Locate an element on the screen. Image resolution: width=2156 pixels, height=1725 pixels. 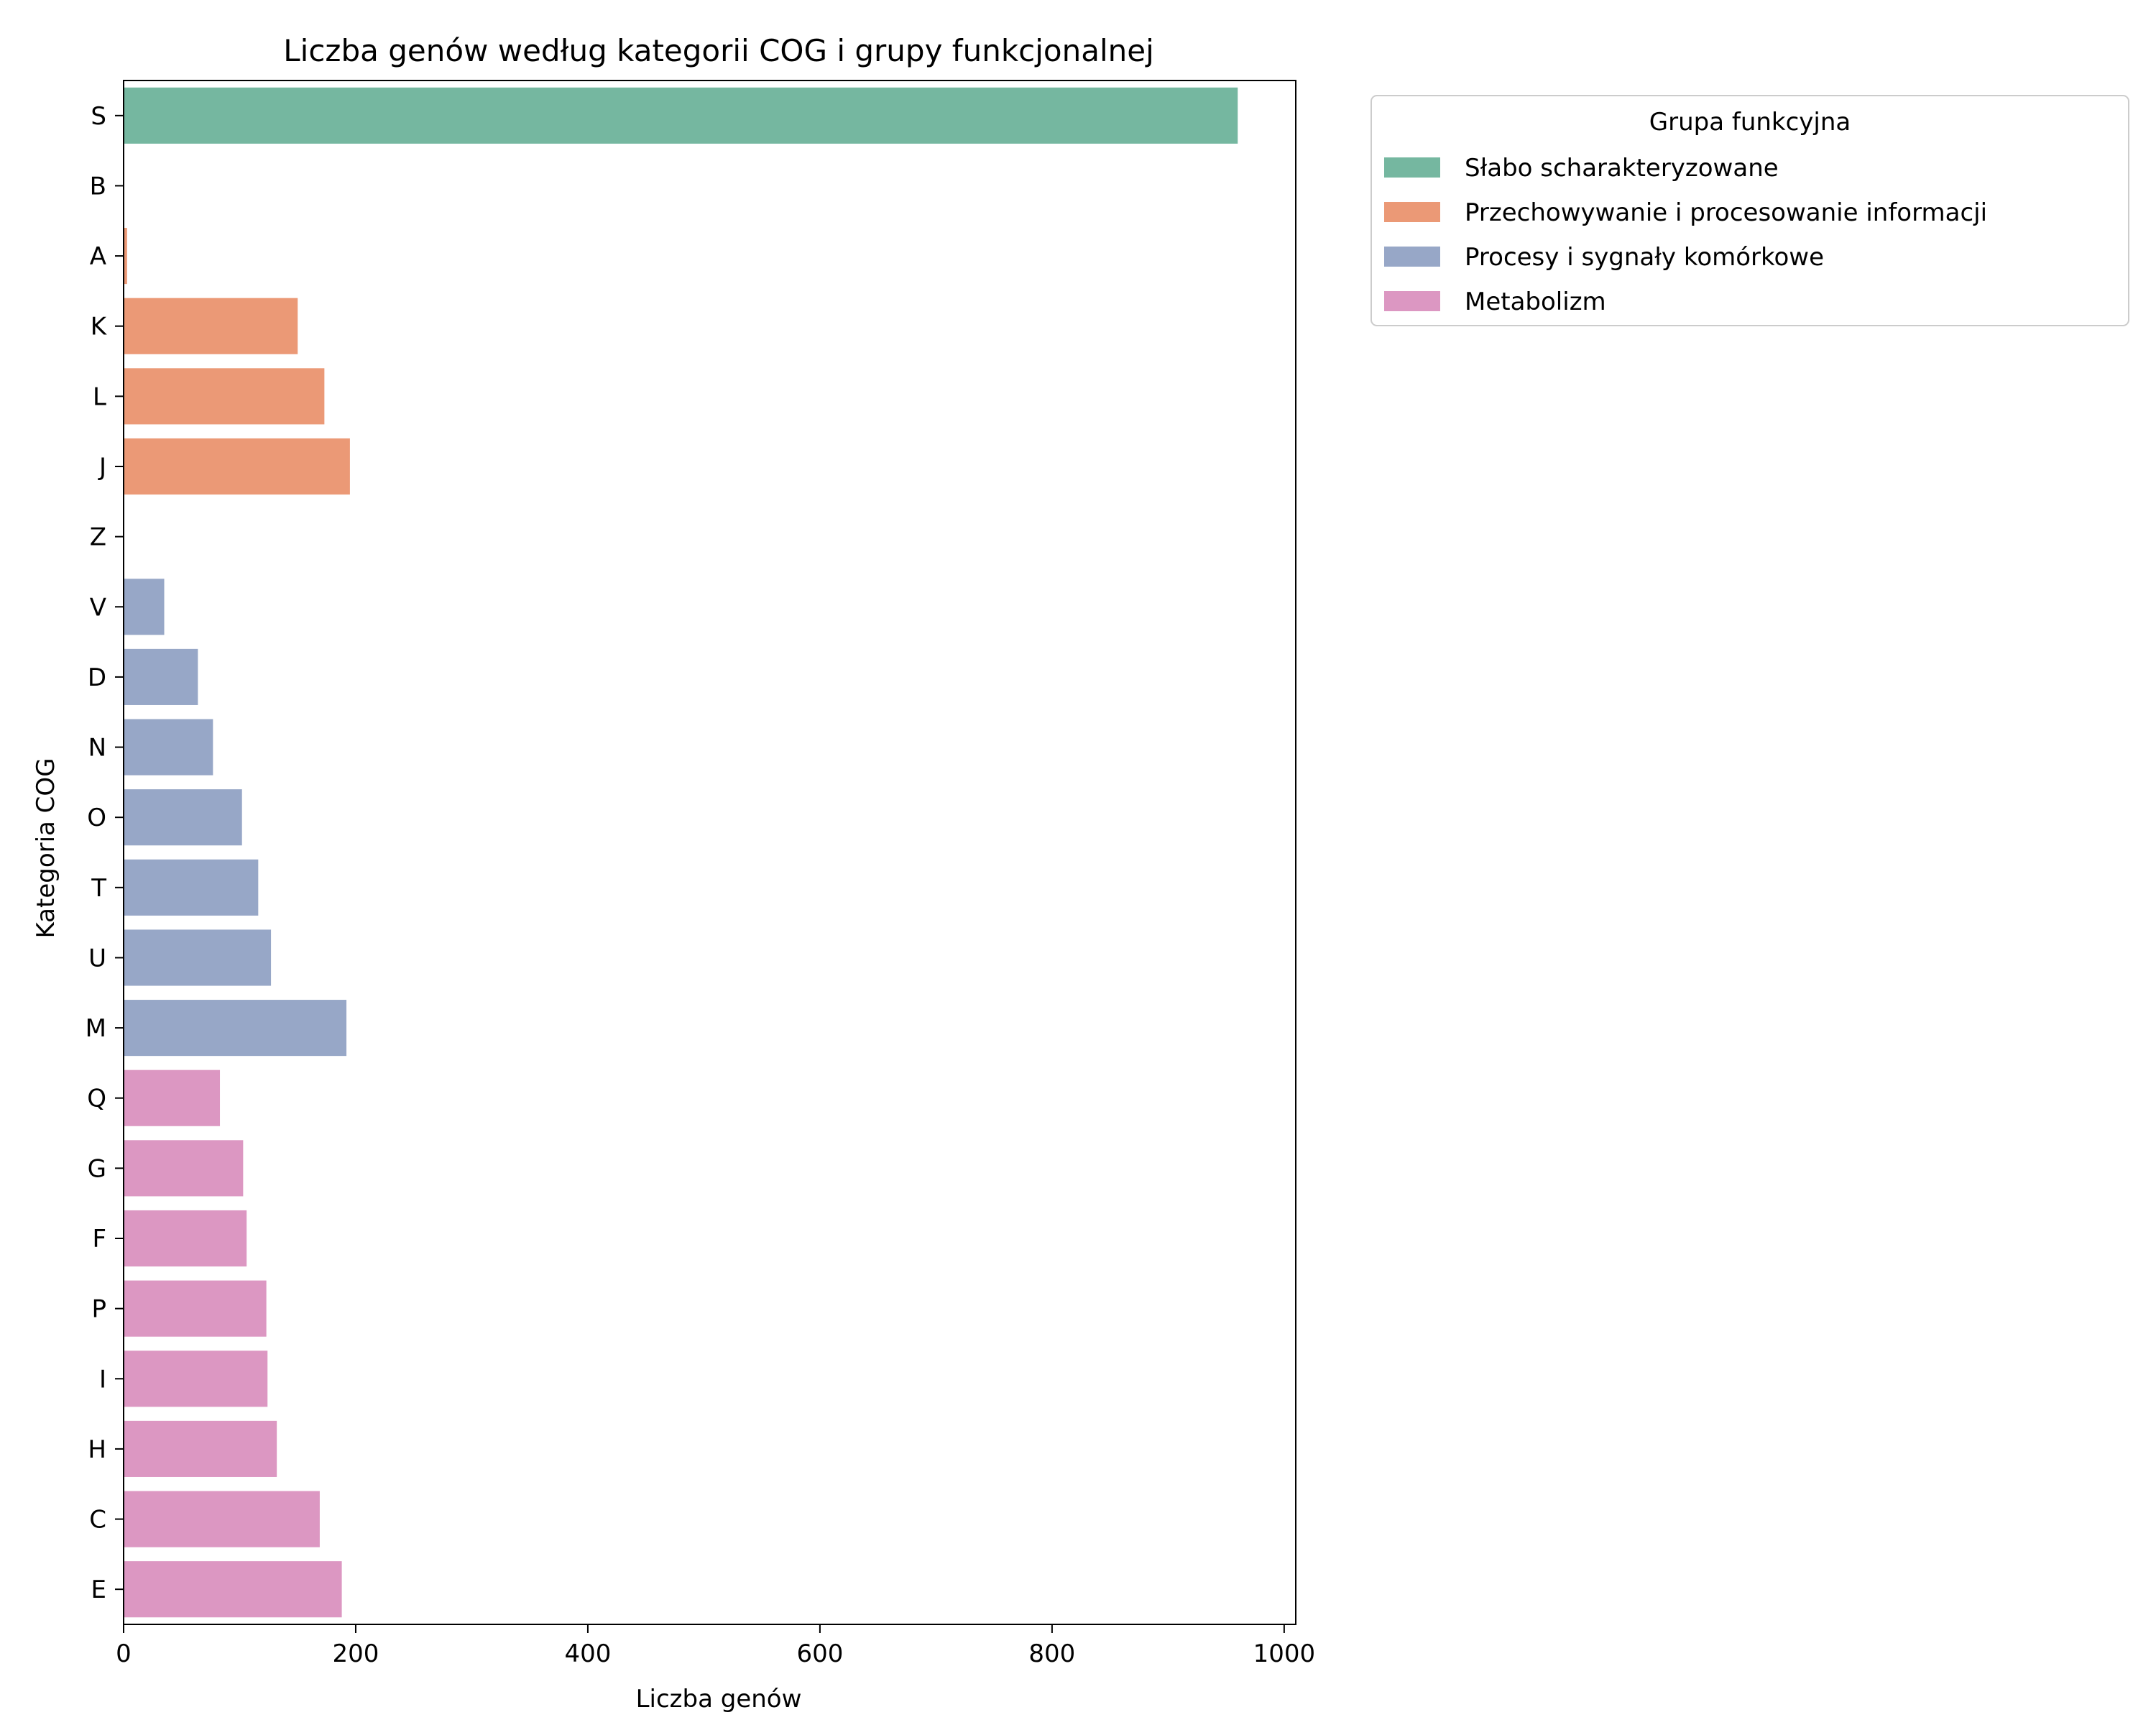
x-tick-label-0: 0 is located at coordinates (124, 1653).